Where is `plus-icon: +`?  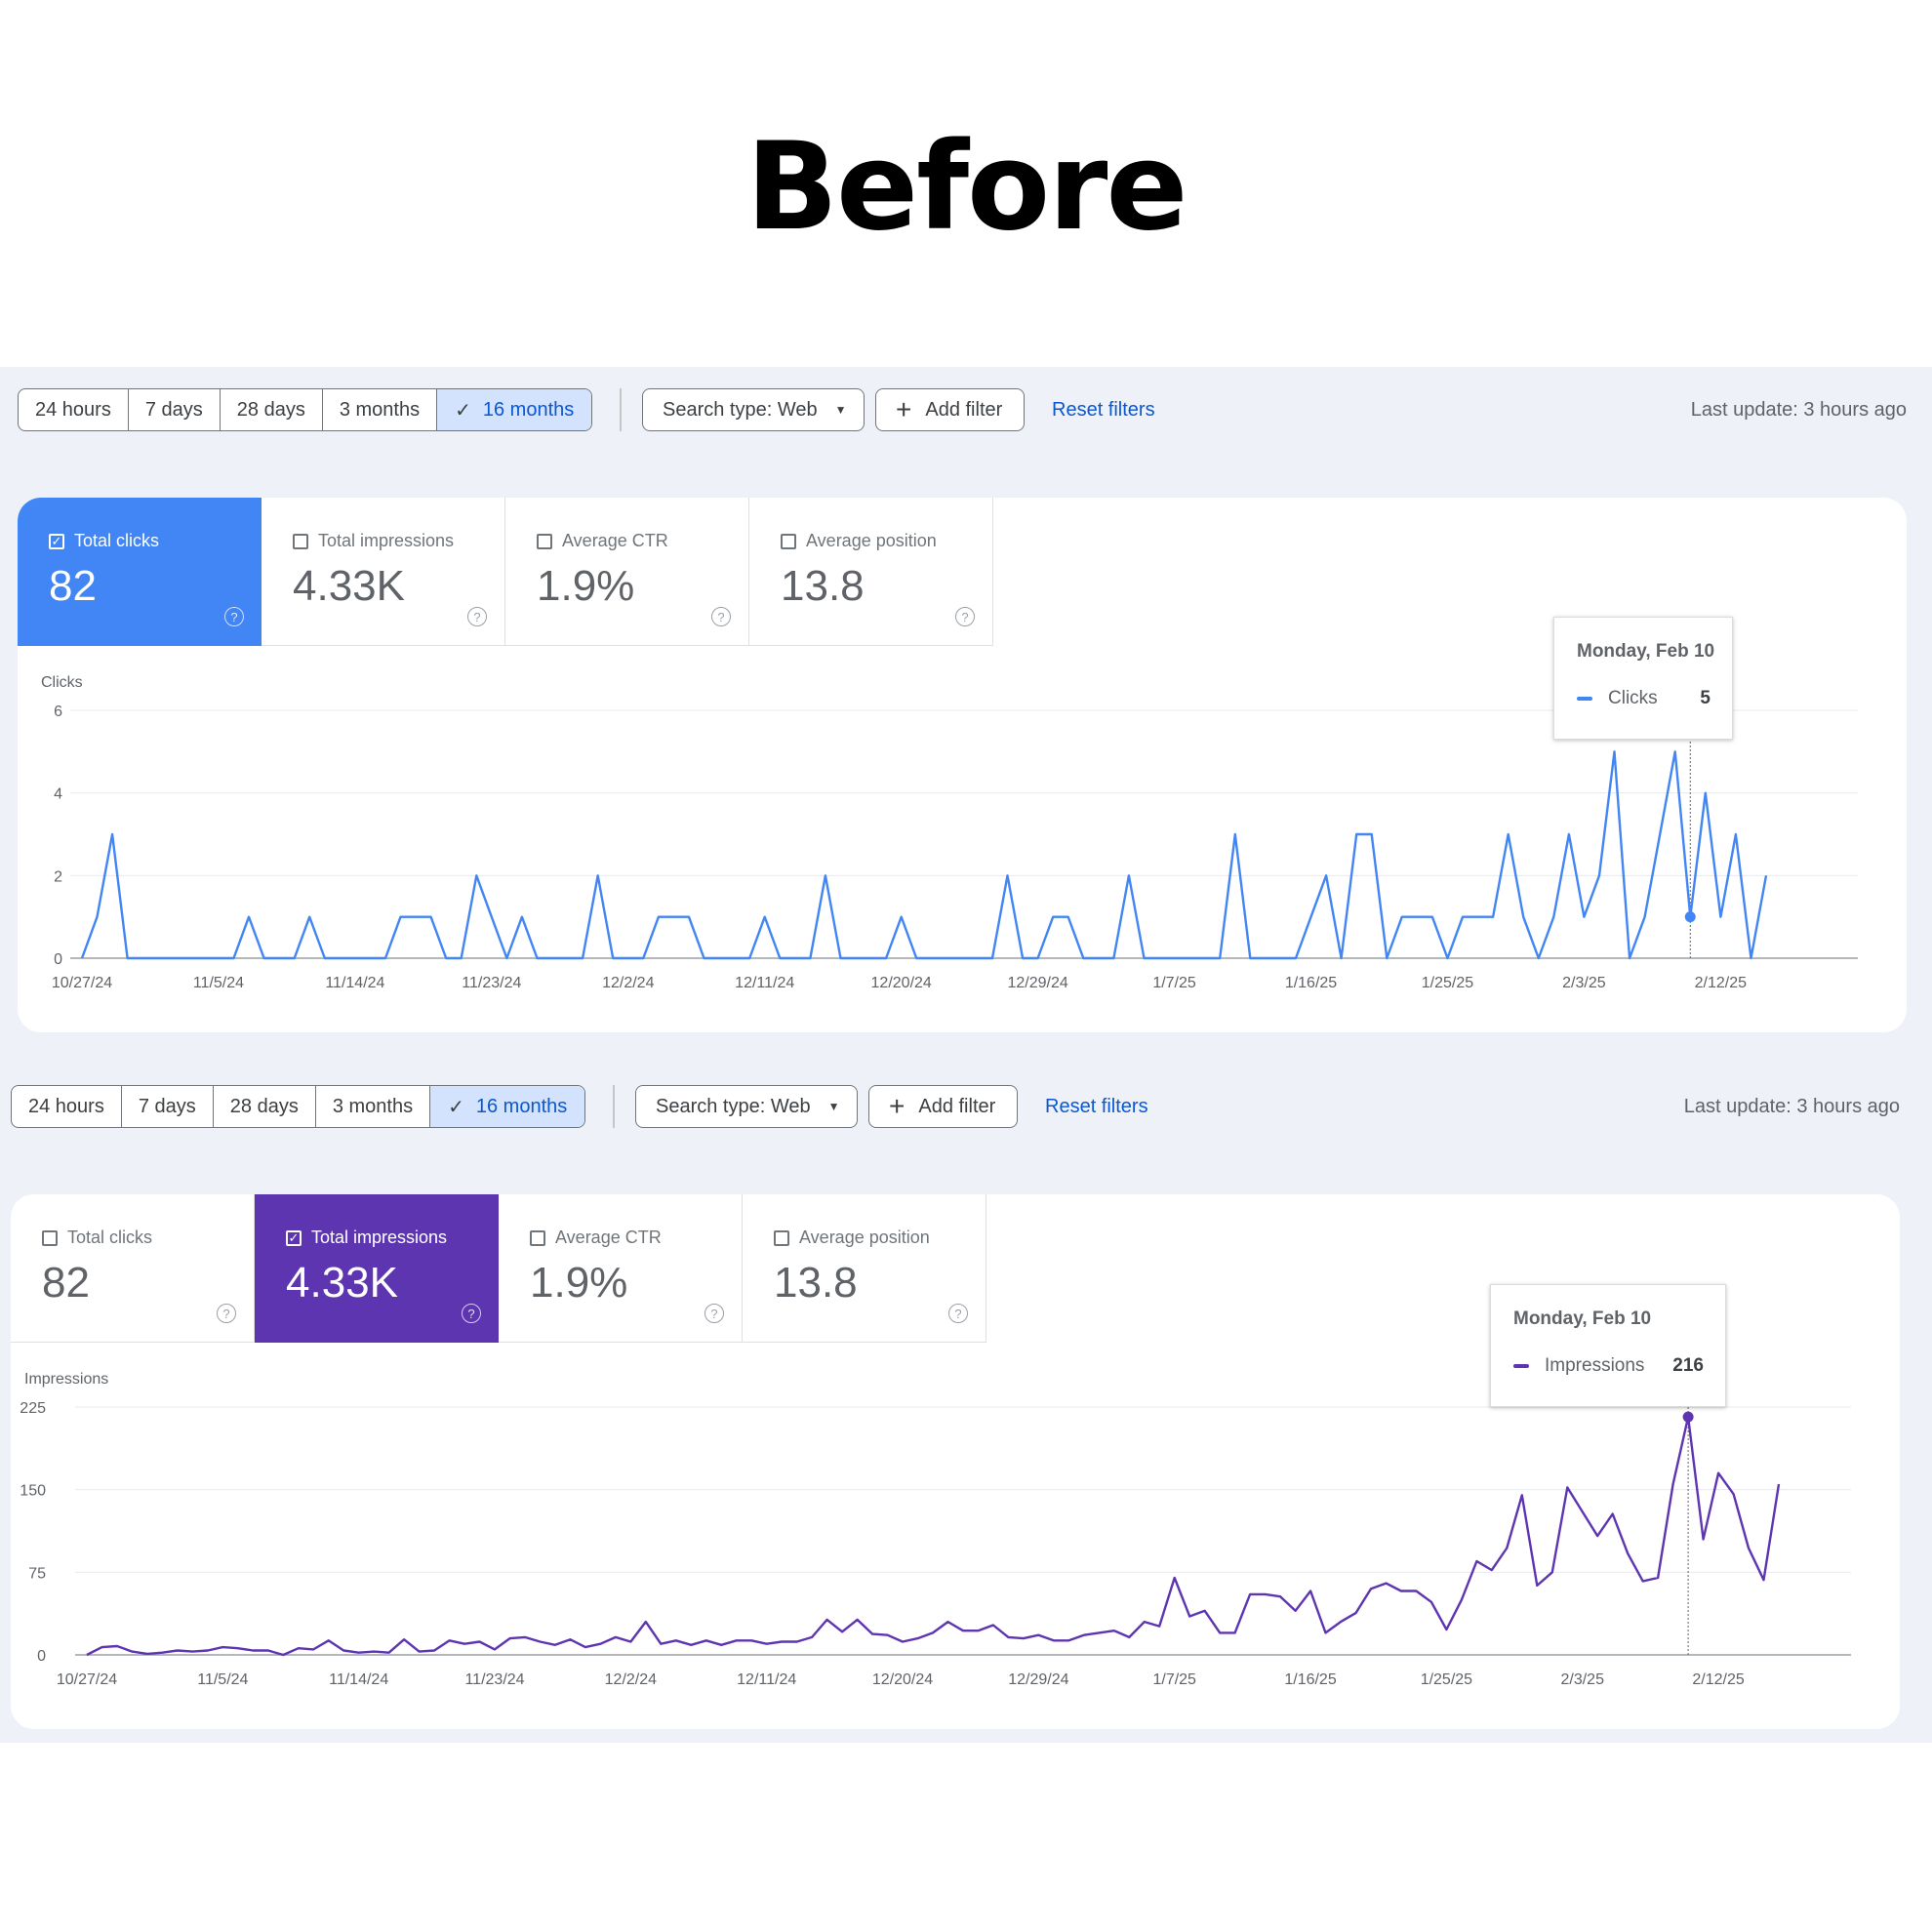
plus-icon: + is located at coordinates (897, 1106).